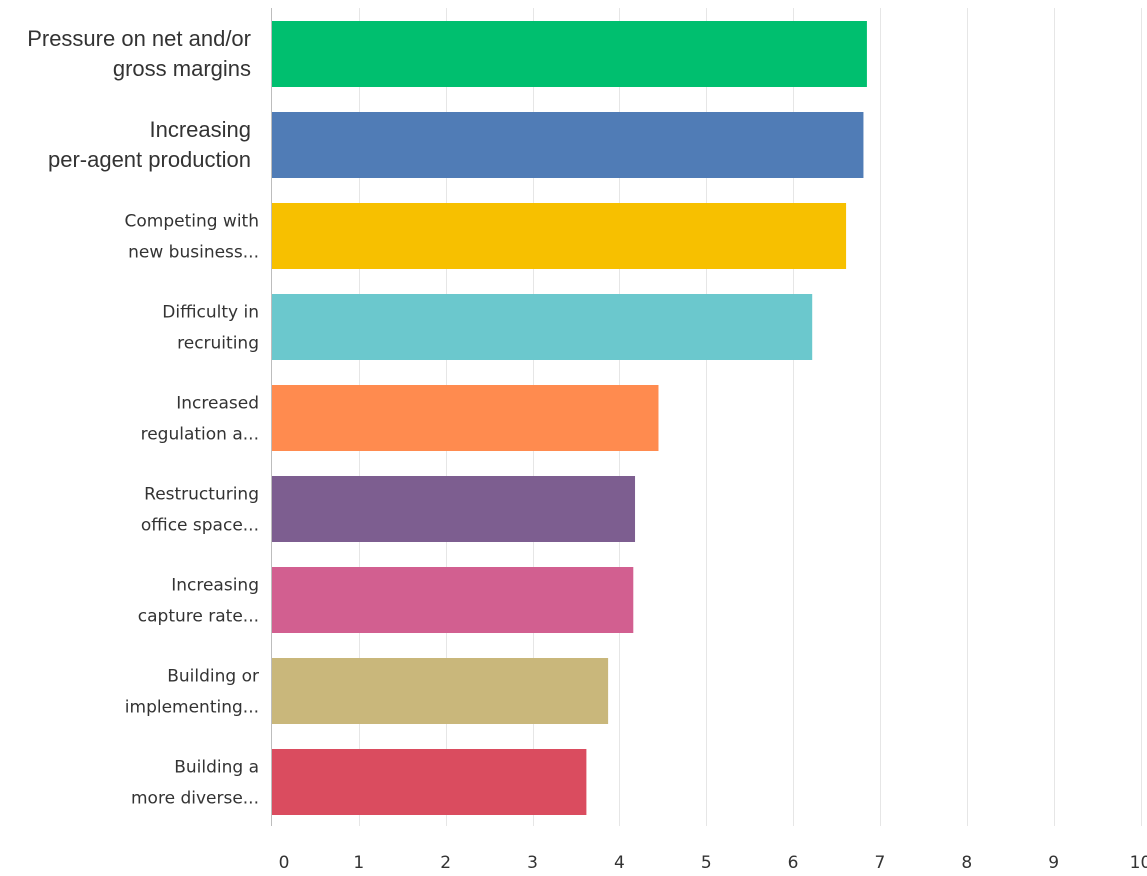  What do you see at coordinates (966, 863) in the screenshot?
I see `x-tick-label-8: 8` at bounding box center [966, 863].